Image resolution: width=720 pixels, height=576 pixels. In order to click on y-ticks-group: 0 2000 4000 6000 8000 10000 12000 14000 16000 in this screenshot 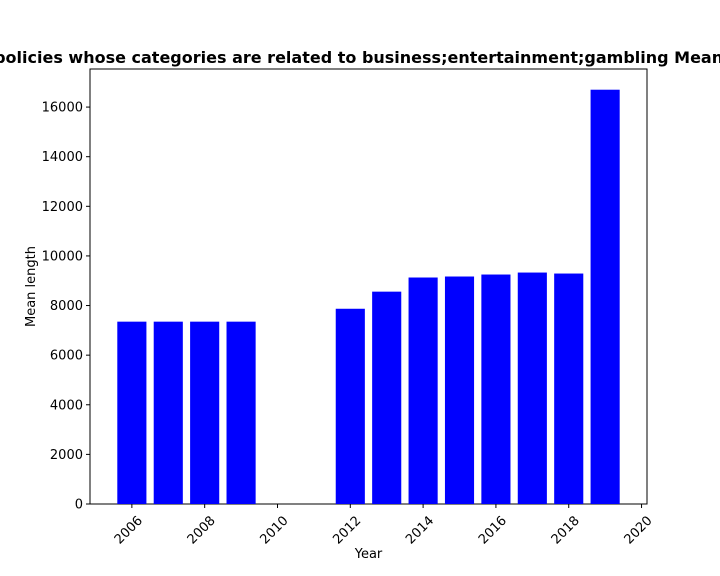, I will do `click(66, 307)`.